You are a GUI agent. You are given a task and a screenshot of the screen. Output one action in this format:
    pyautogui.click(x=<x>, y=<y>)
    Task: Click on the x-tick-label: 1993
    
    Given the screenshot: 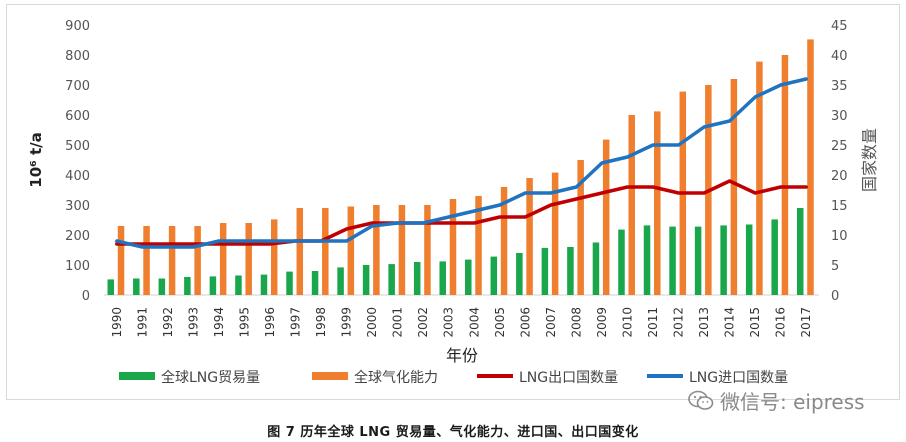 What is the action you would take?
    pyautogui.click(x=193, y=322)
    